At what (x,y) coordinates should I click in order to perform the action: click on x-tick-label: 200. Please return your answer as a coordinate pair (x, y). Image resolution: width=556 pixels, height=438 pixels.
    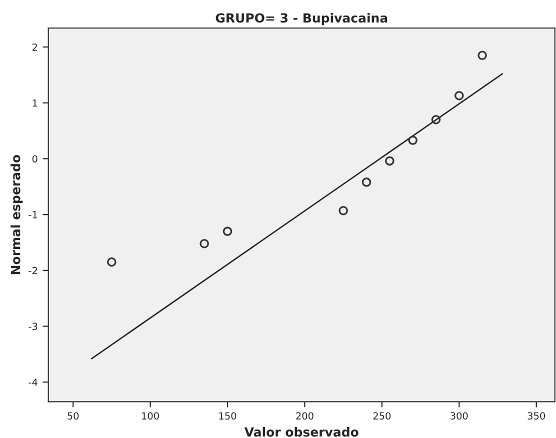
    Looking at the image, I should click on (305, 416).